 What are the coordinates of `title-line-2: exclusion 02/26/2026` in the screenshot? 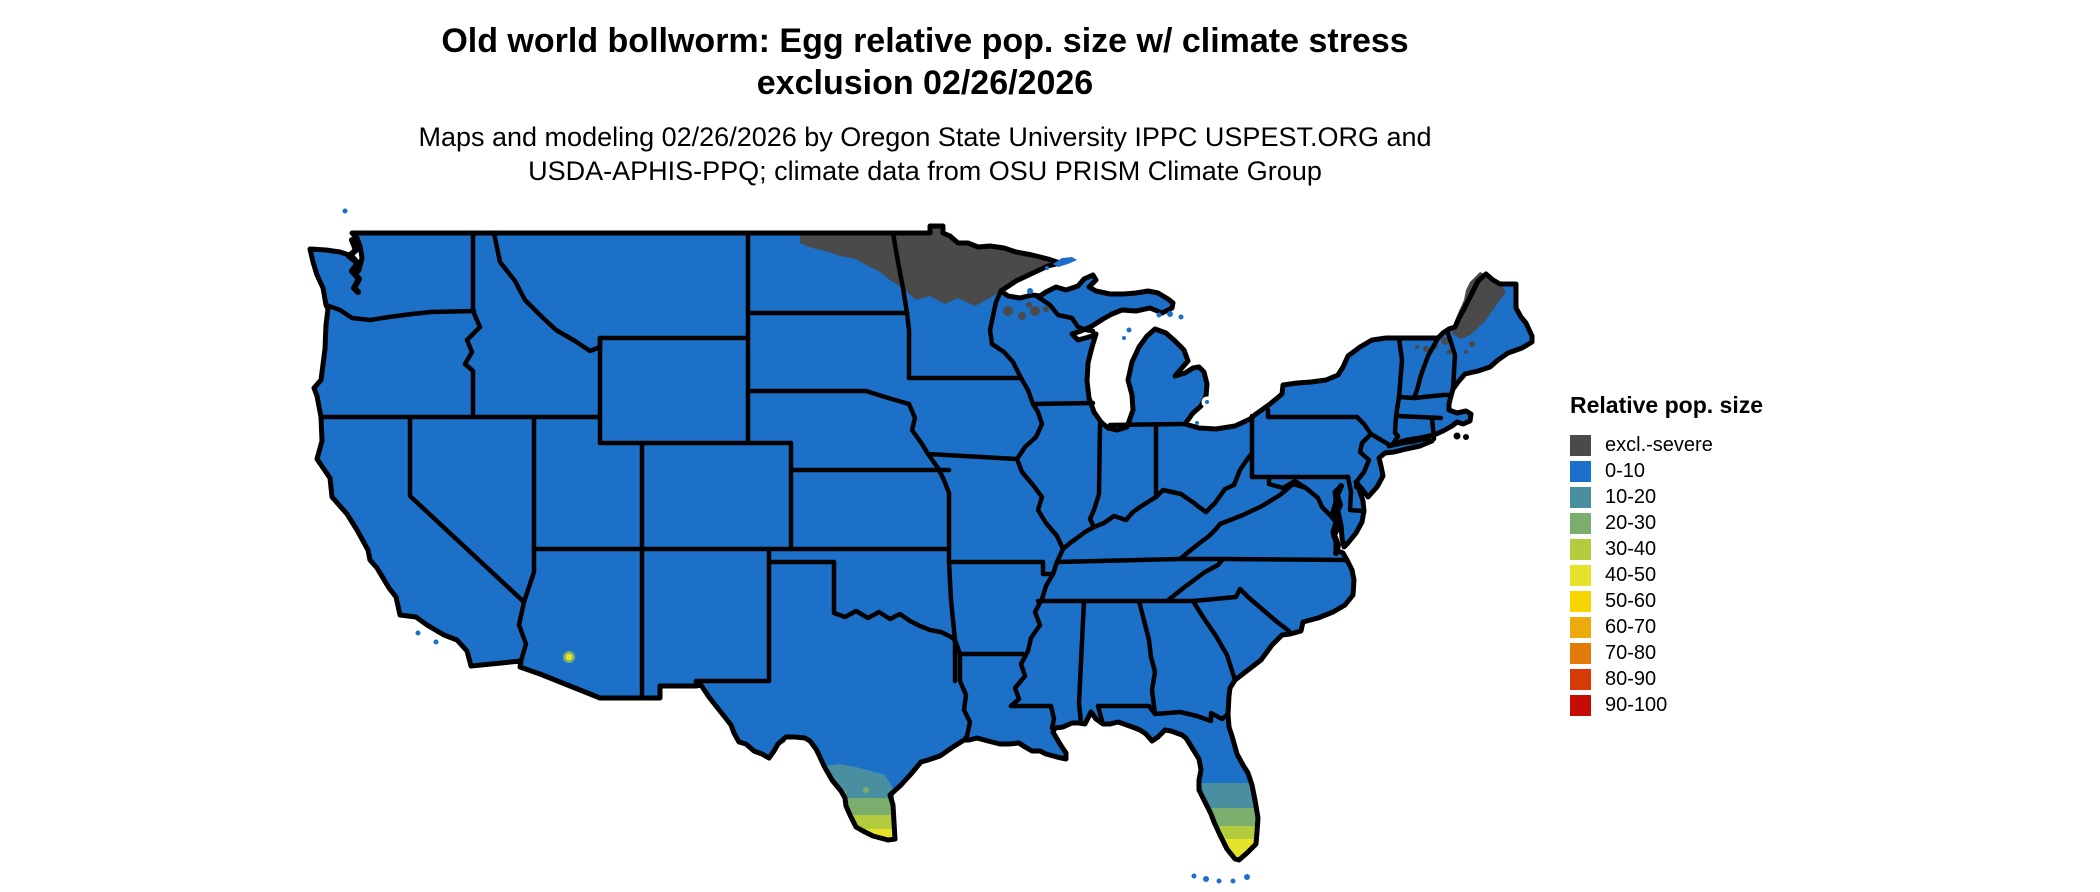 It's located at (925, 83).